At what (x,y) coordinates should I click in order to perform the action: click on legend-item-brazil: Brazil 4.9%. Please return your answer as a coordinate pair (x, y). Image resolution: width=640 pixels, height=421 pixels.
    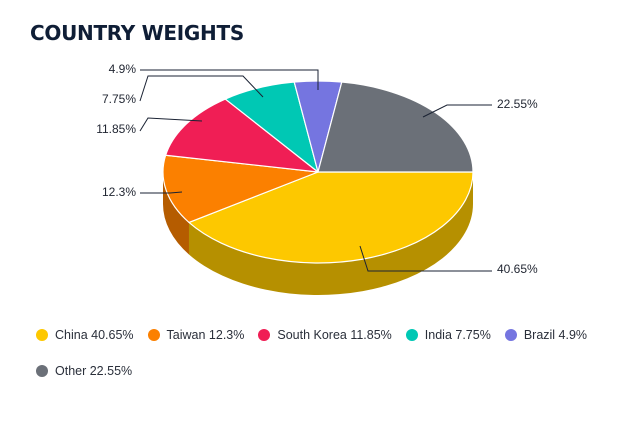
    Looking at the image, I should click on (546, 335).